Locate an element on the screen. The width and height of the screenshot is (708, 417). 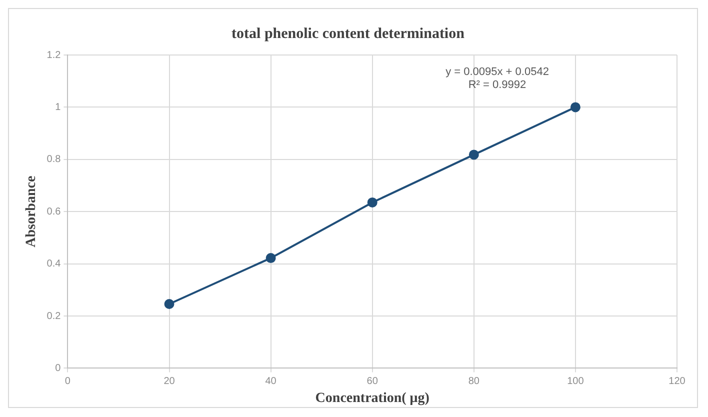
x-tick-label: 60 is located at coordinates (372, 381).